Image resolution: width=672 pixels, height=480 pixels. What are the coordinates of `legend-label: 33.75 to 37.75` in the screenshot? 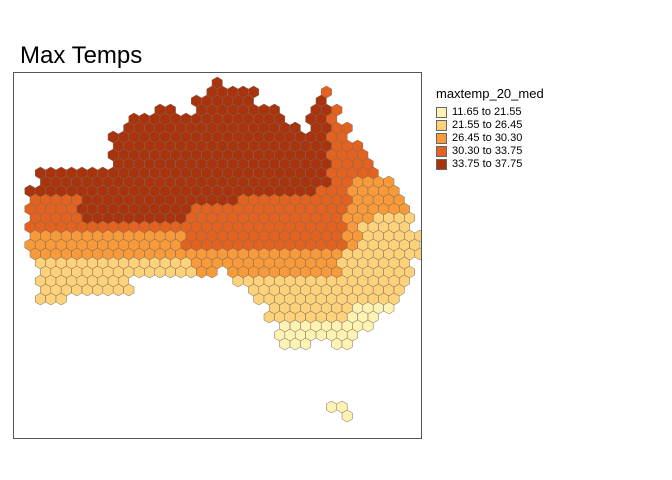 It's located at (487, 164).